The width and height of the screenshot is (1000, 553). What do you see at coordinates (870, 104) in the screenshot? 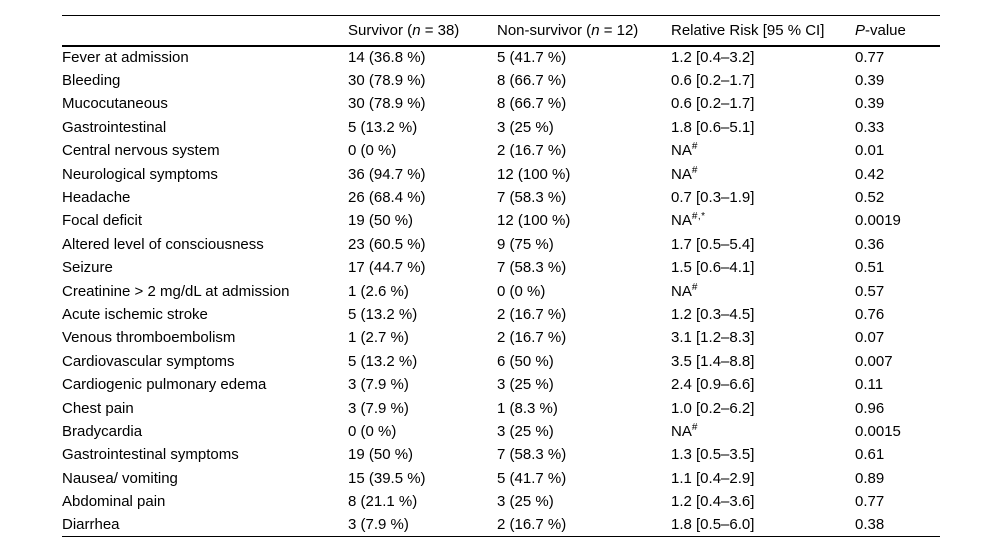
I see `p-value: 0.39` at bounding box center [870, 104].